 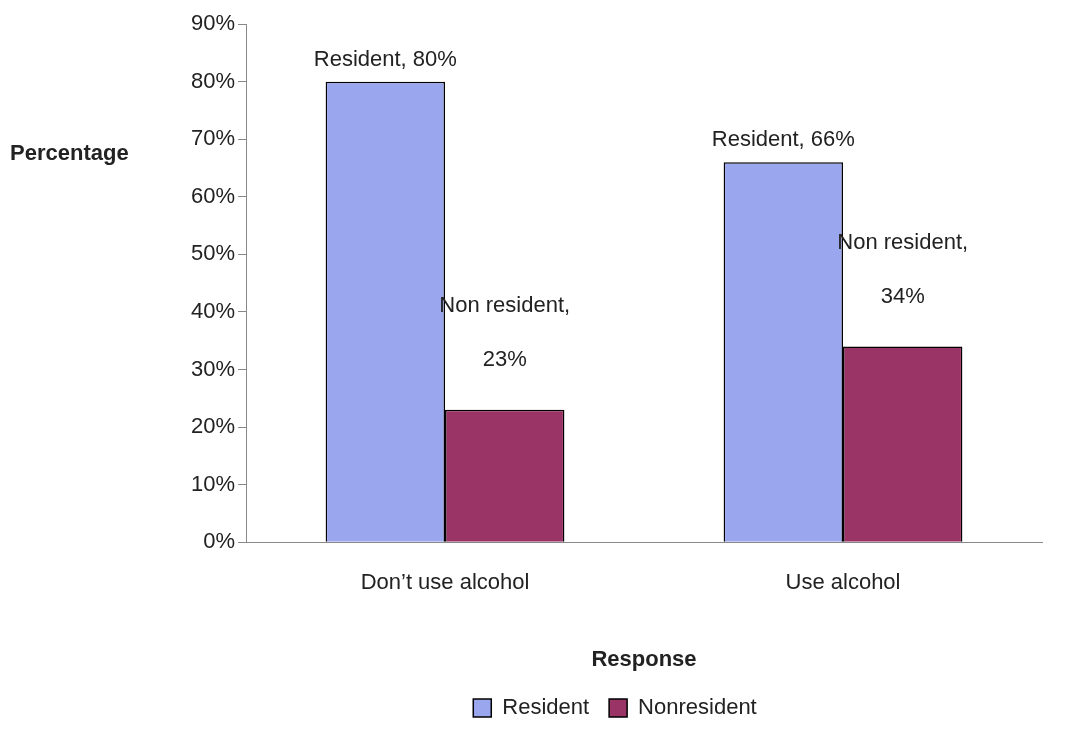 What do you see at coordinates (843, 582) in the screenshot?
I see `x-tick-label: Use alcohol` at bounding box center [843, 582].